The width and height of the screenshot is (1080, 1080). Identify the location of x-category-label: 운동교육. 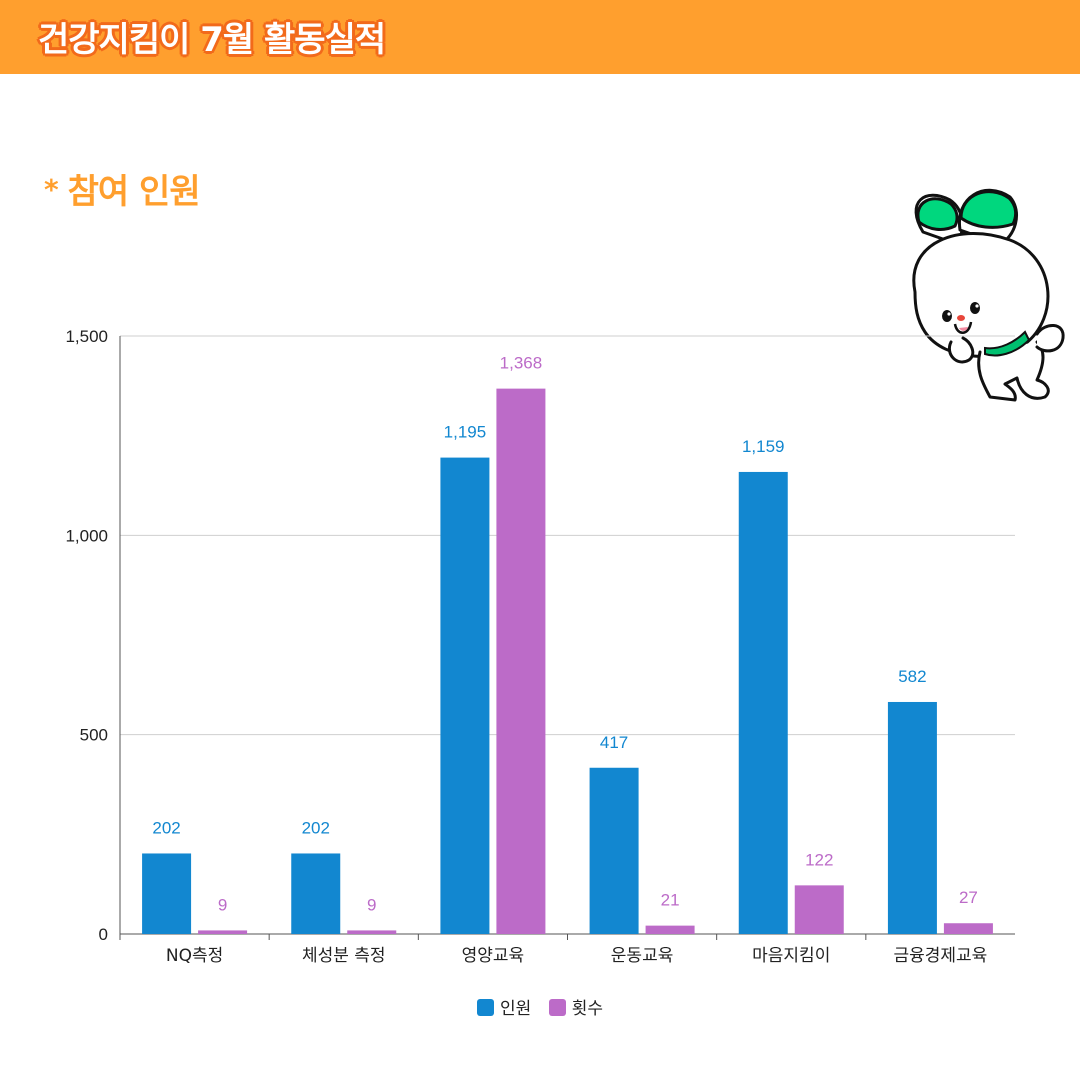
(642, 956).